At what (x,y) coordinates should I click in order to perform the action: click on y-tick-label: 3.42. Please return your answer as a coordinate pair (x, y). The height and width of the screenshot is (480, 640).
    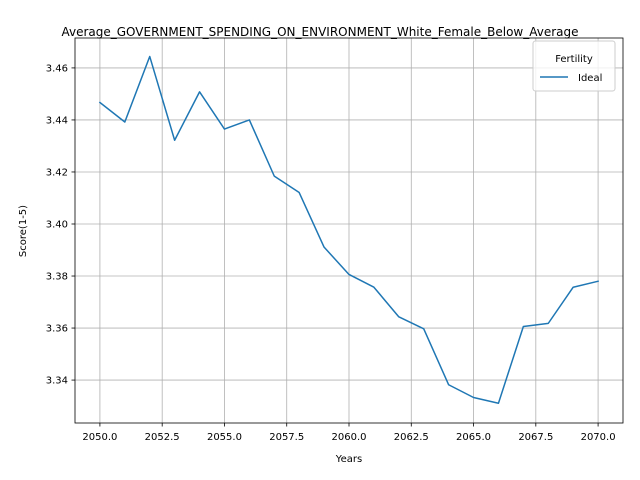
    Looking at the image, I should click on (57, 172).